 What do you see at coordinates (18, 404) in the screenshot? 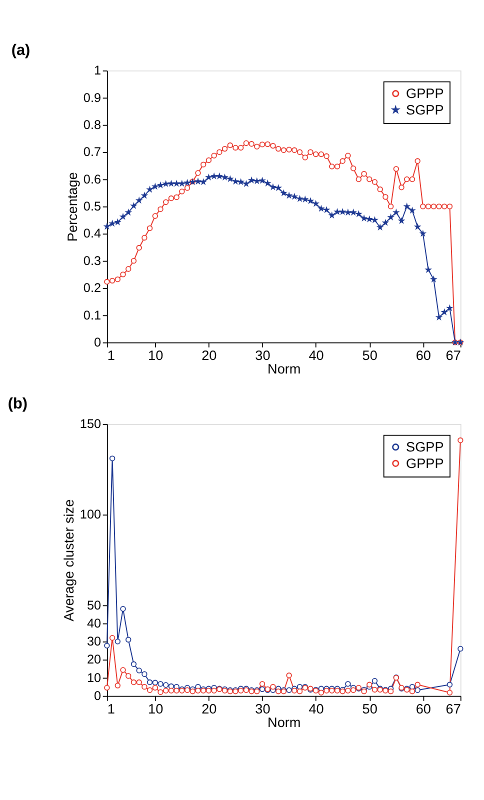
I see `chart-title: (b)` at bounding box center [18, 404].